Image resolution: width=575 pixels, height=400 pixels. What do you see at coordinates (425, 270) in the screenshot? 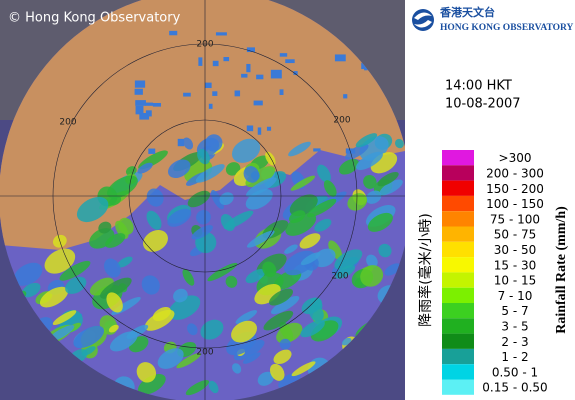
I see `legend-title-chinese: 降雨率(毫米/小時)` at bounding box center [425, 270].